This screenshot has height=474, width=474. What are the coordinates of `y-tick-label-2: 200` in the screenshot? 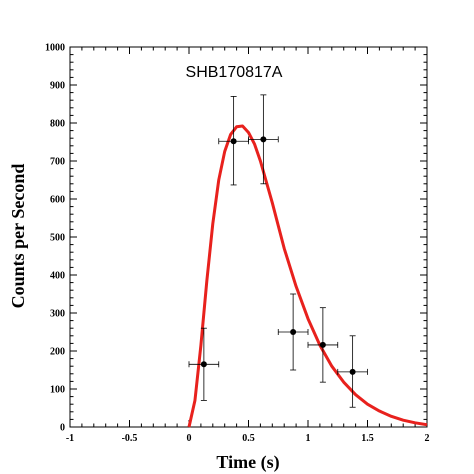 It's located at (57, 352).